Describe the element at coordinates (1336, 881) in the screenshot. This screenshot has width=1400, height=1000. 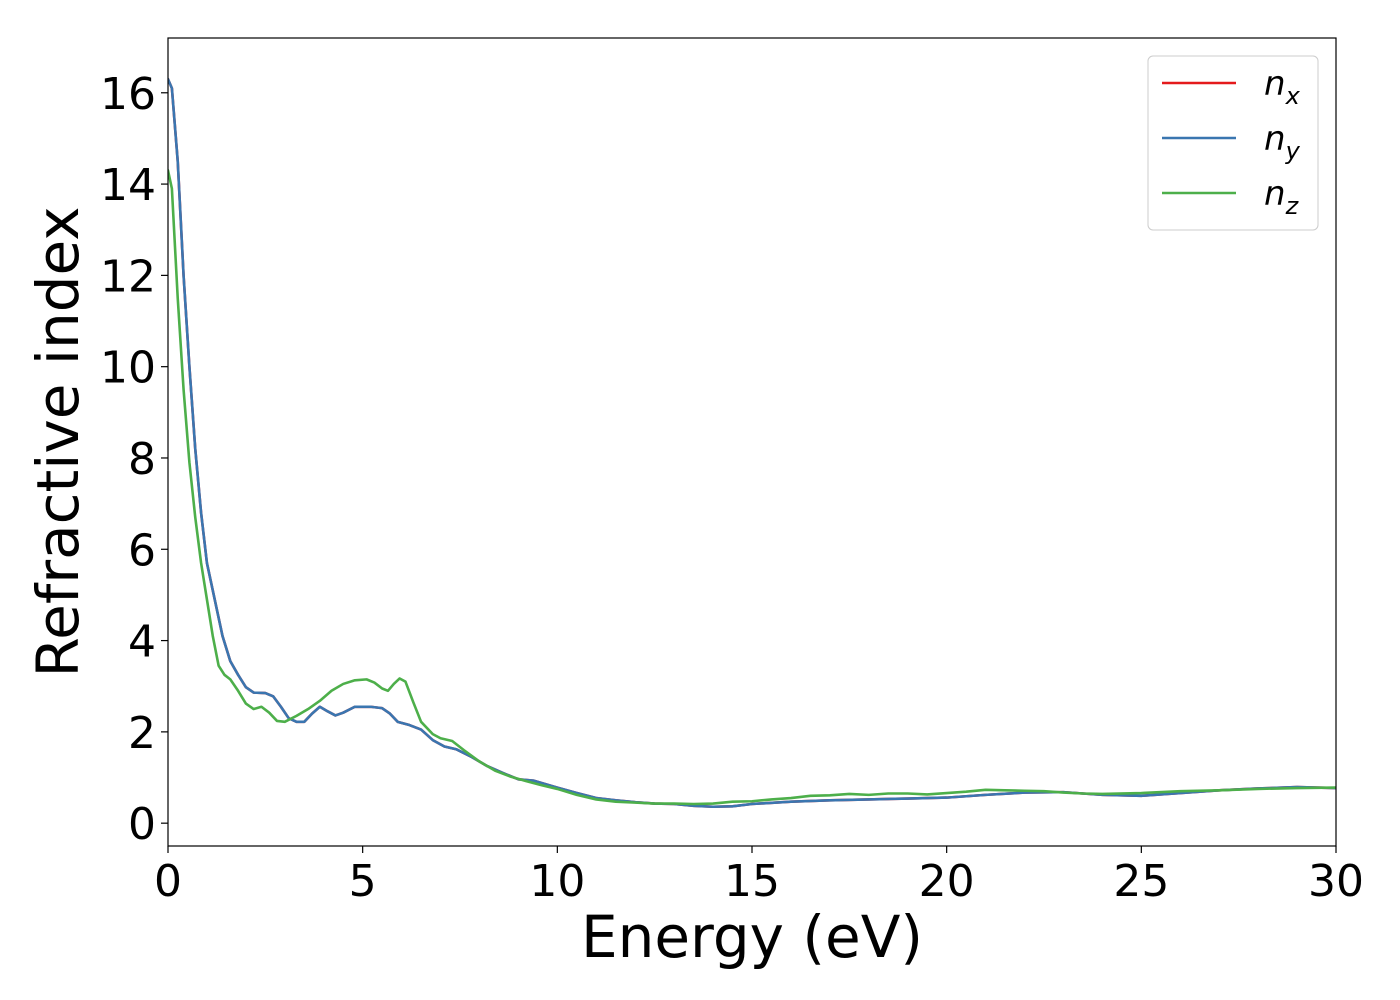
I see `x-tick-label: 30` at that location.